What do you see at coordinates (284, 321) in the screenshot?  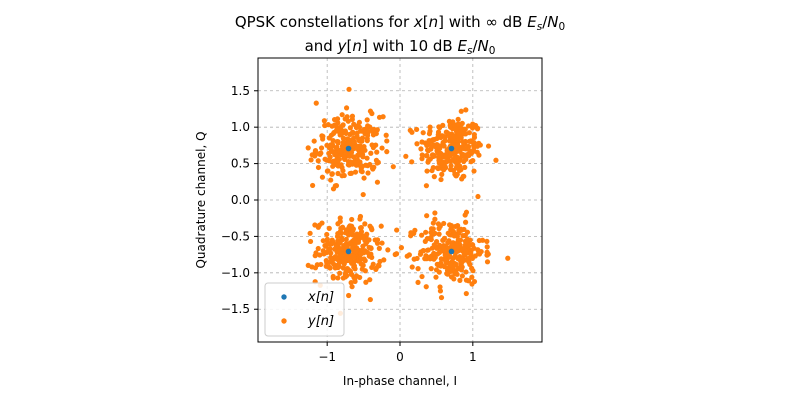 I see `legend-marker-y` at bounding box center [284, 321].